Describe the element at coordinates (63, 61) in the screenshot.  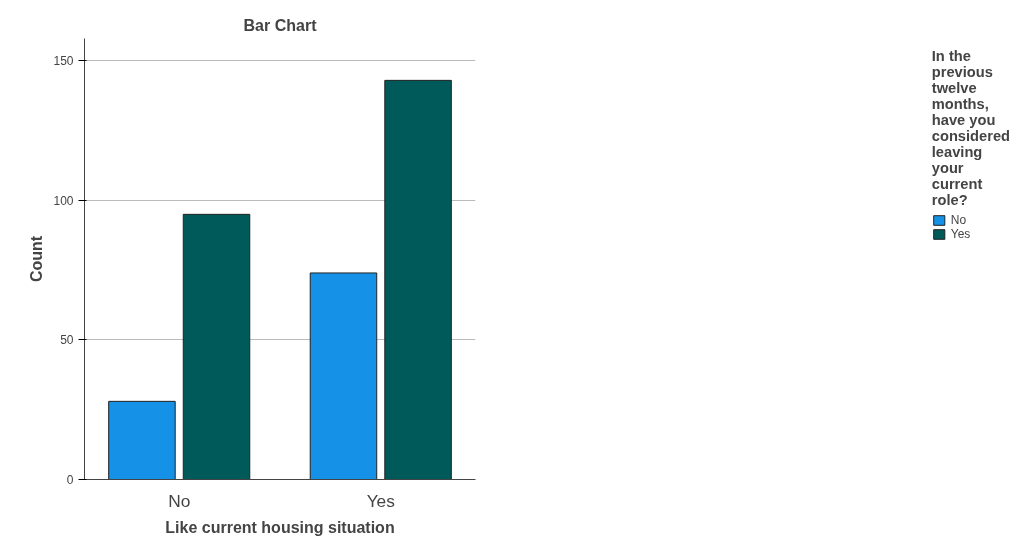
I see `y-tick-label: 150` at that location.